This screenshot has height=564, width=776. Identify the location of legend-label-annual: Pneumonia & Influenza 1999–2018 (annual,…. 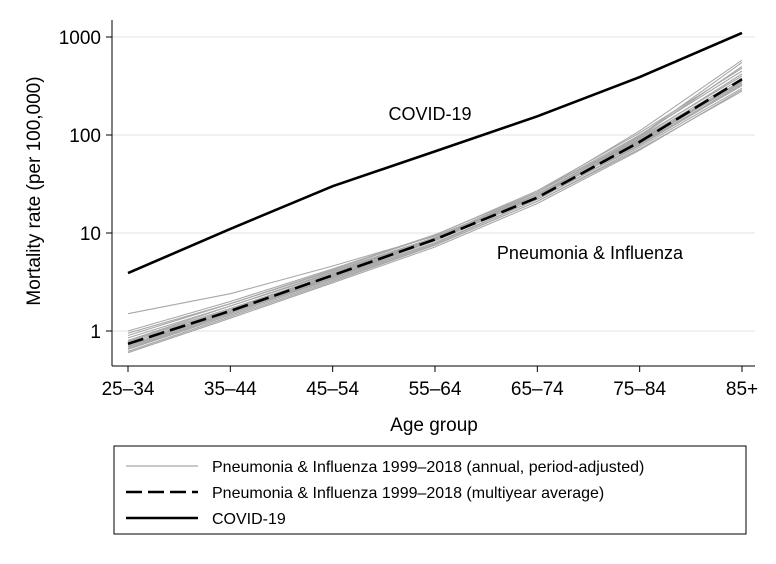
(428, 467).